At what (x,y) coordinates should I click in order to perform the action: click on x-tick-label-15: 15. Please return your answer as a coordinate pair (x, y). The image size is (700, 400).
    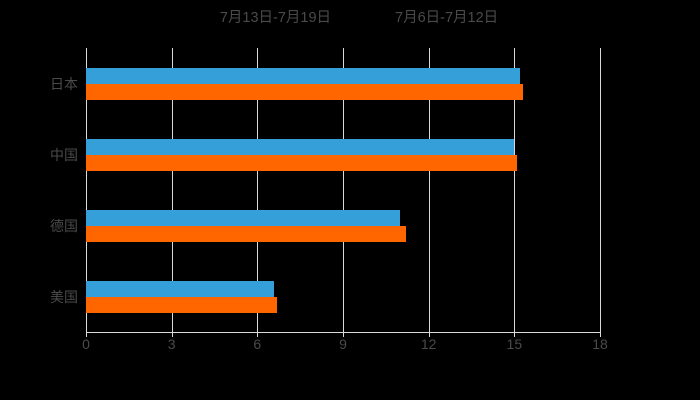
    Looking at the image, I should click on (514, 344).